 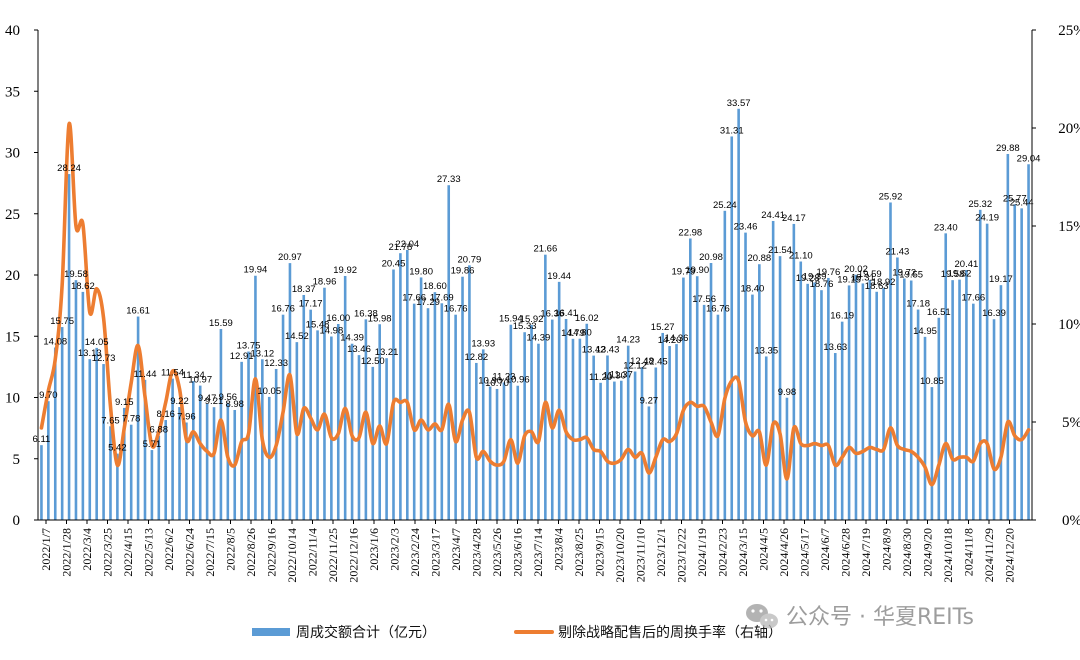 What do you see at coordinates (110, 420) in the screenshot?
I see `bar-data-label: 7.65` at bounding box center [110, 420].